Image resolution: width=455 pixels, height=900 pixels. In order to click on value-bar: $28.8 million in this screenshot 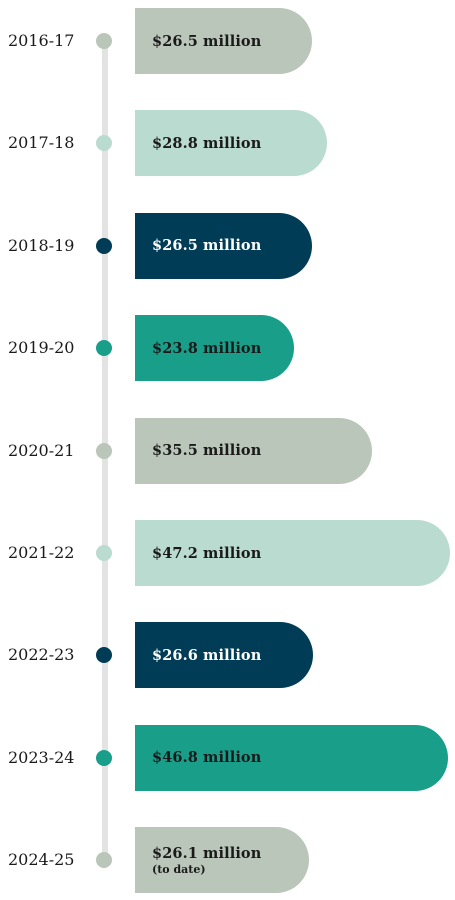, I will do `click(231, 143)`.